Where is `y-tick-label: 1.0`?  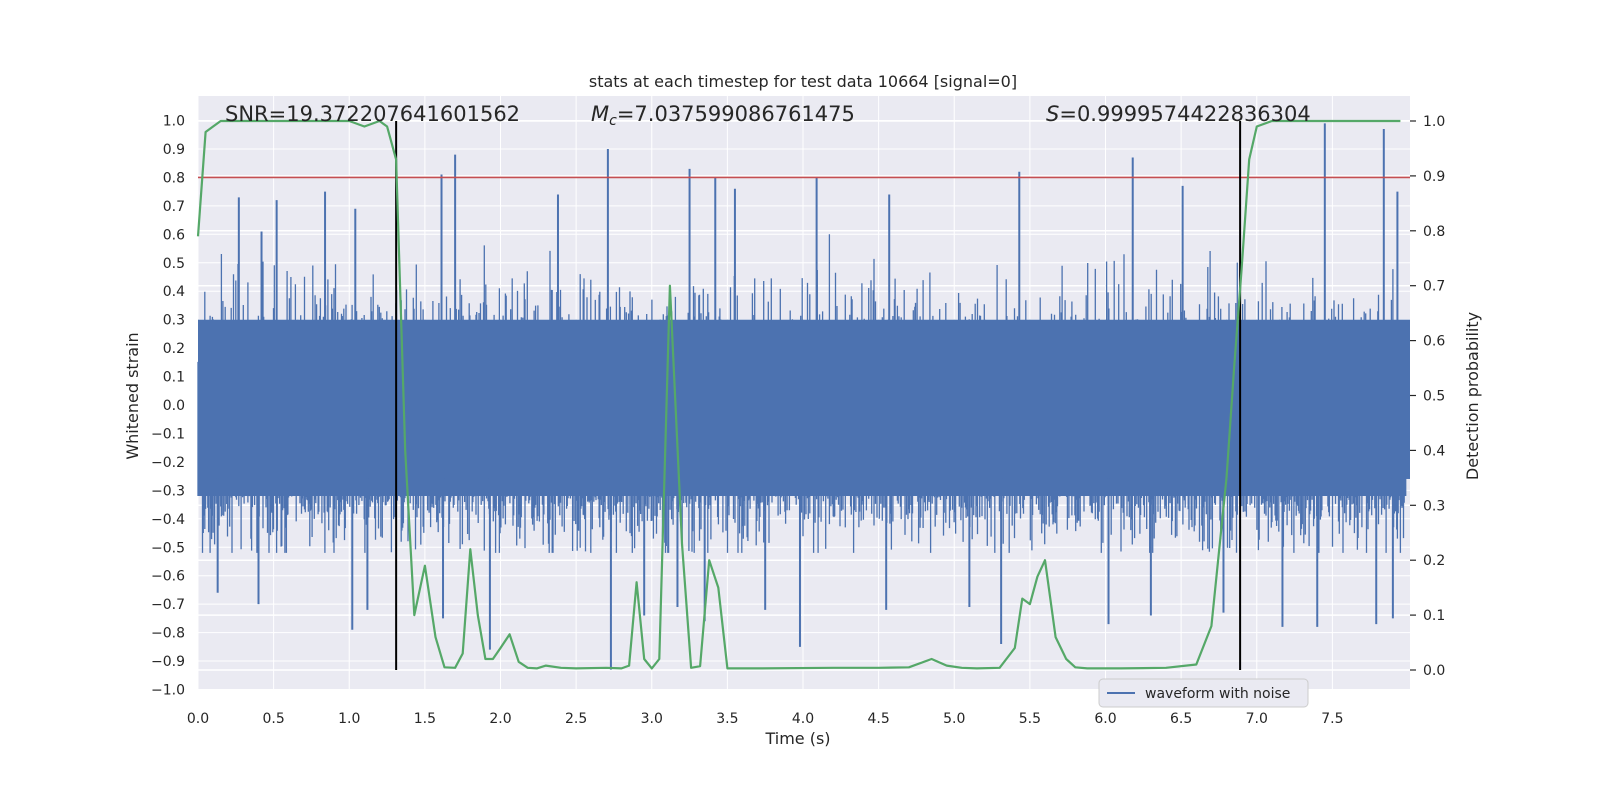 y-tick-label: 1.0 is located at coordinates (174, 122).